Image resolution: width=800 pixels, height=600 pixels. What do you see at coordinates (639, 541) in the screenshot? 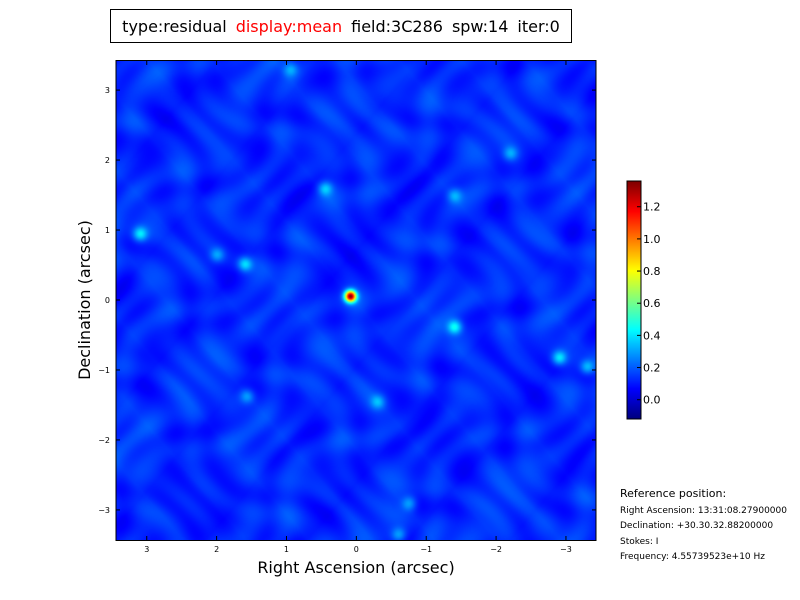
I see `reference-stokes: Stokes: I` at bounding box center [639, 541].